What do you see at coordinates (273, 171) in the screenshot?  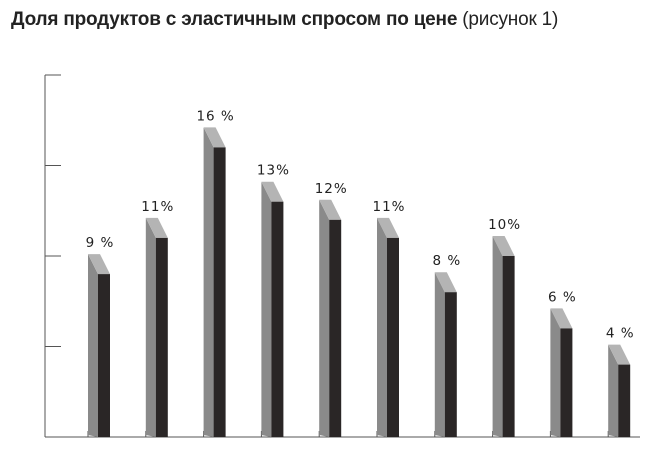 I see `bar-value-label: 13%` at bounding box center [273, 171].